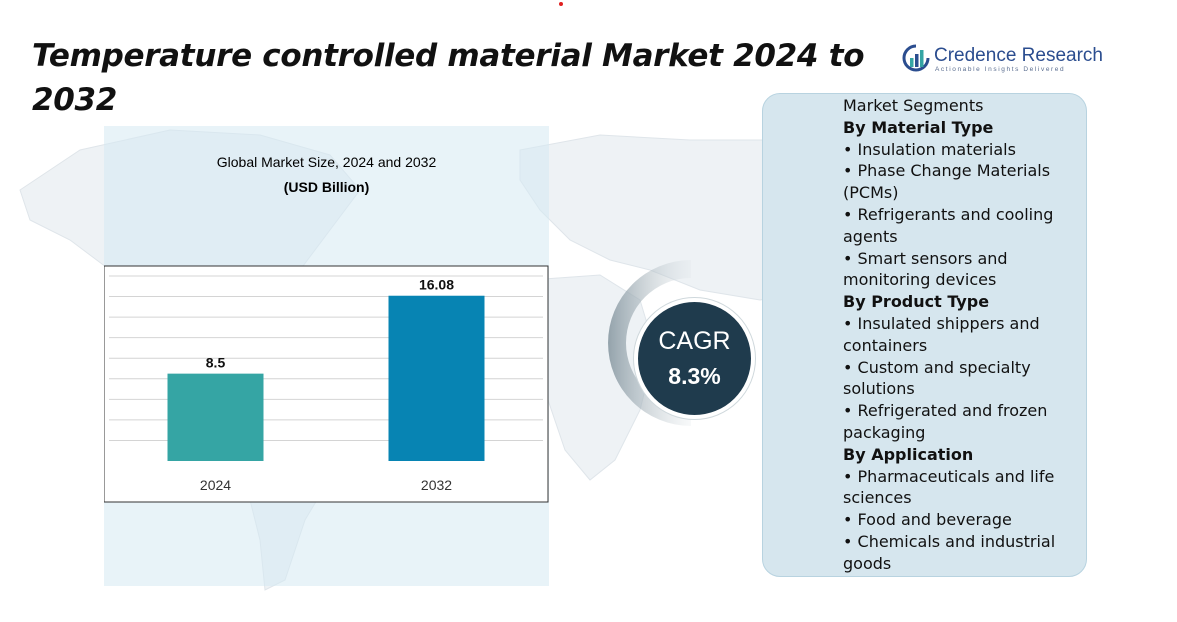 Image resolution: width=1177 pixels, height=622 pixels. Describe the element at coordinates (215, 485) in the screenshot. I see `tick-label-2024: 2024` at that location.